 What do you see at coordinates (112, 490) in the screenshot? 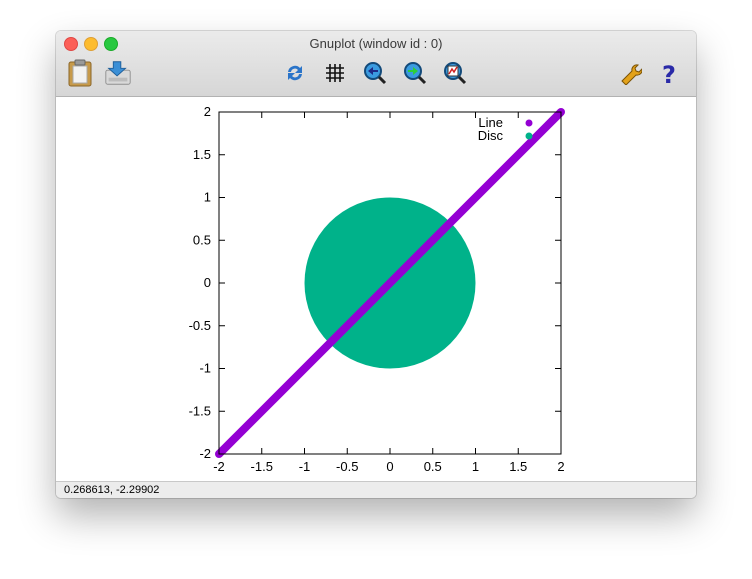
I see `mouse-coordinates: 0.268613, -2.29902` at bounding box center [112, 490].